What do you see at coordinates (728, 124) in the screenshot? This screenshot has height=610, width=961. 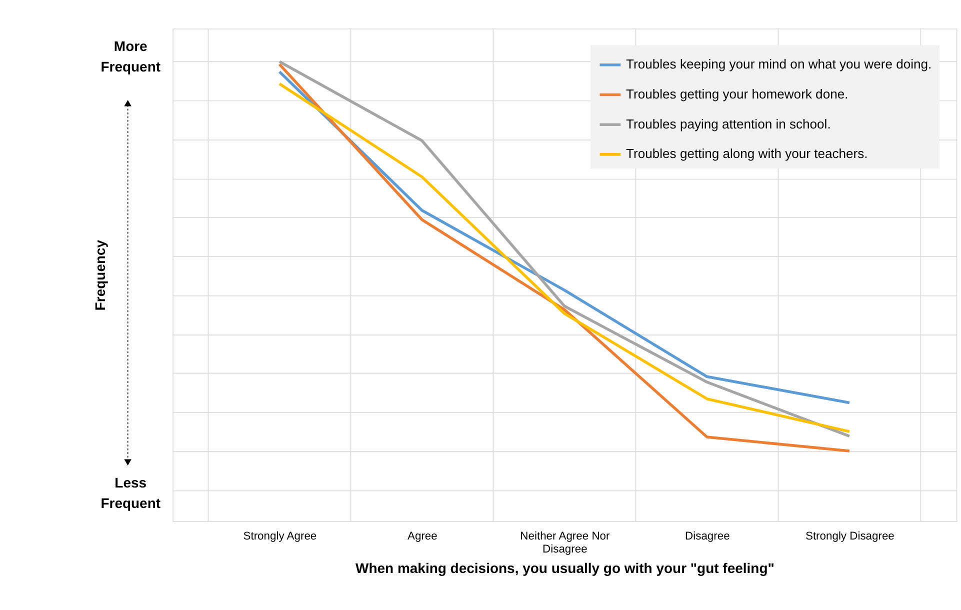 I see `legend-label: Troubles paying attention in school.` at bounding box center [728, 124].